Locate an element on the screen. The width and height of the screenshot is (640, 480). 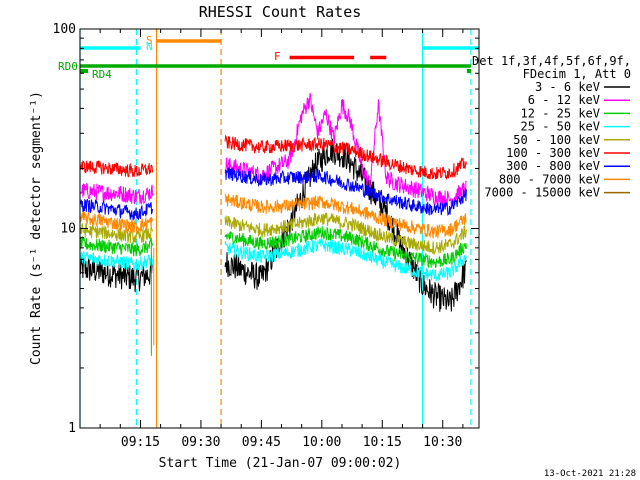
x-tick-label: 09:30 is located at coordinates (200, 442).